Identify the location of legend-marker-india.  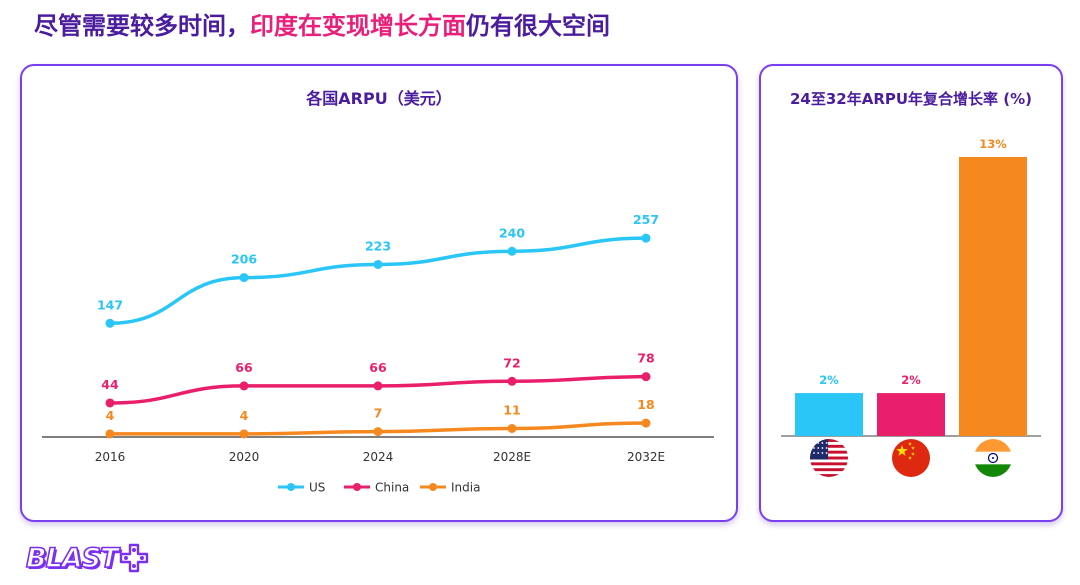
(433, 487).